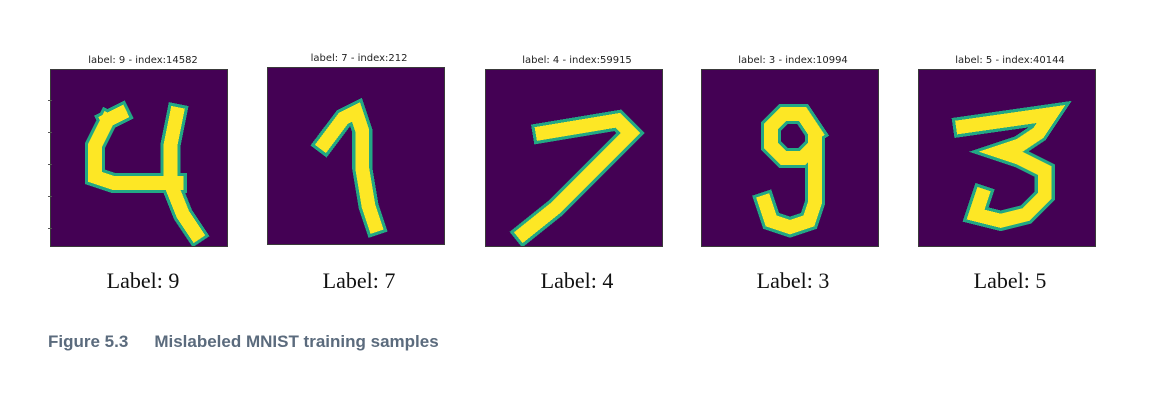 The height and width of the screenshot is (407, 1151). Describe the element at coordinates (143, 60) in the screenshot. I see `sample-title: label: 9 - index:14582` at that location.